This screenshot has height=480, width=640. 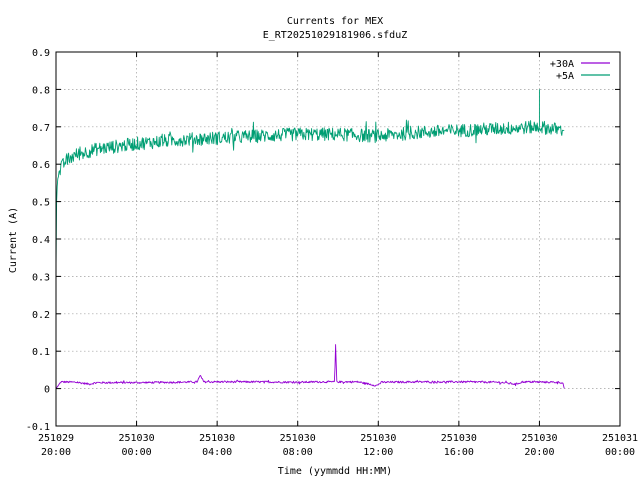 What do you see at coordinates (41, 203) in the screenshot?
I see `y-tick-label: 0.5` at bounding box center [41, 203].